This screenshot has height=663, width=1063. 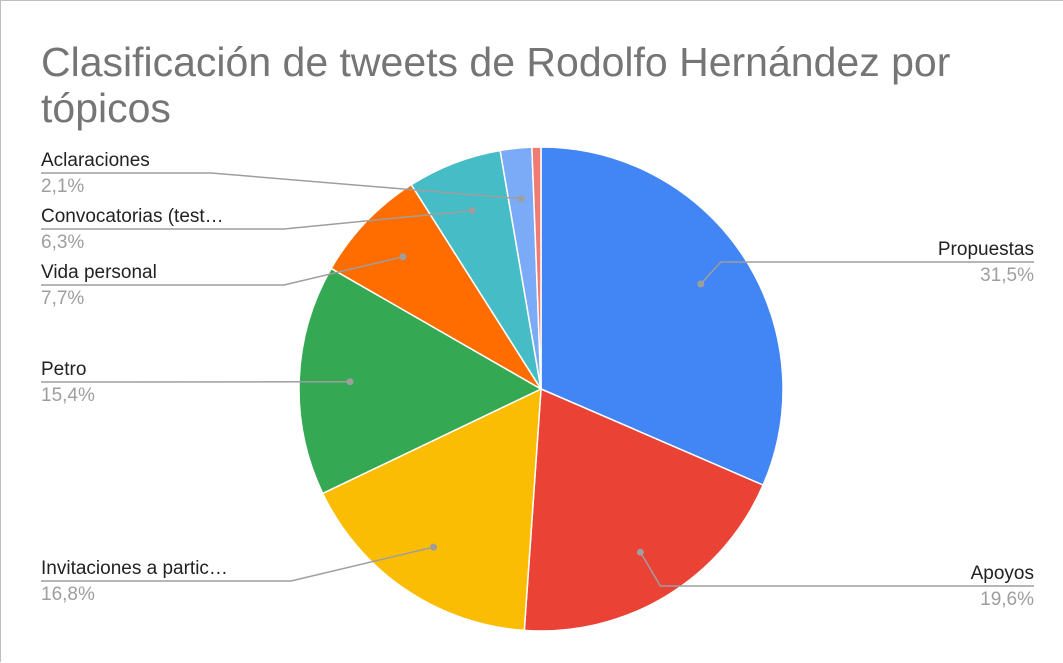 I want to click on slice-value-apoyos: 19,6%, so click(x=1007, y=599).